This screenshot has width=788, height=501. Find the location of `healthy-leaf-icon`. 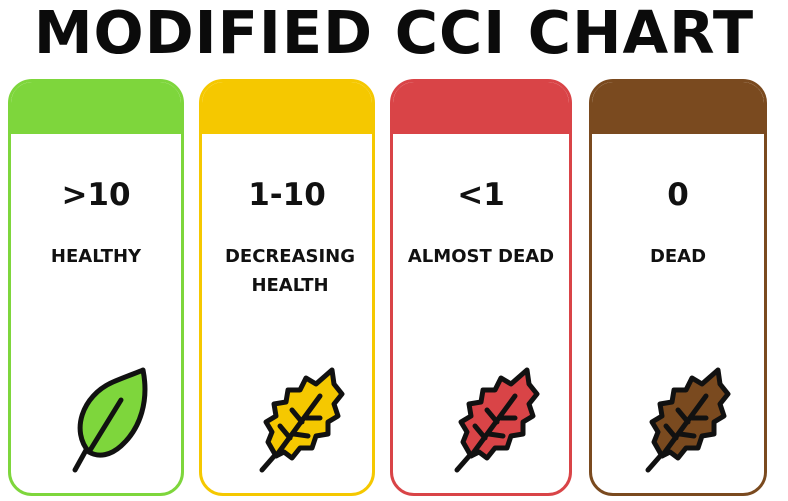

healthy-leaf-icon is located at coordinates (110, 420).